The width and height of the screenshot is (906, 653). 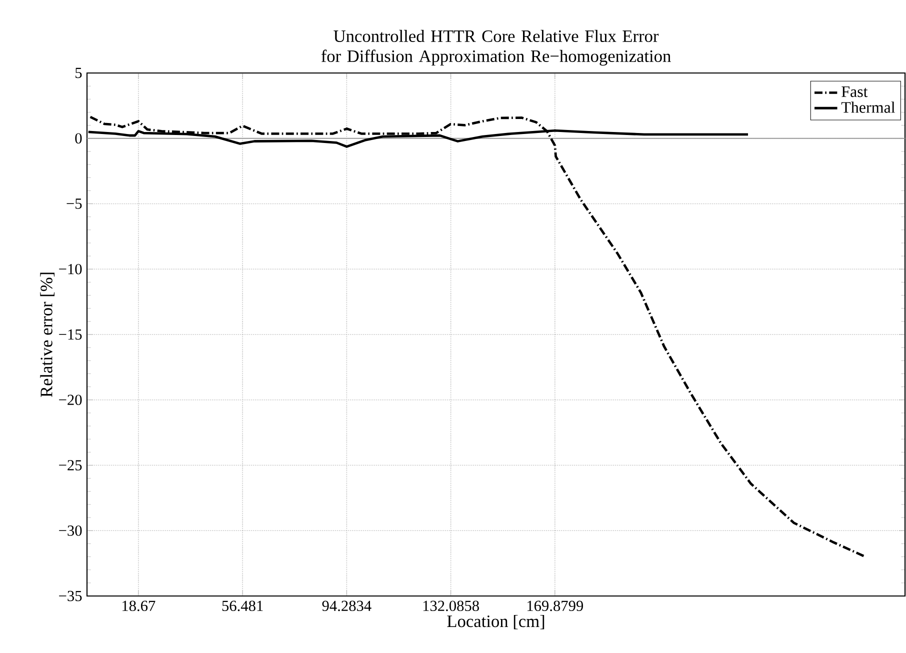 What do you see at coordinates (70, 465) in the screenshot?
I see `y-tick-label: −25` at bounding box center [70, 465].